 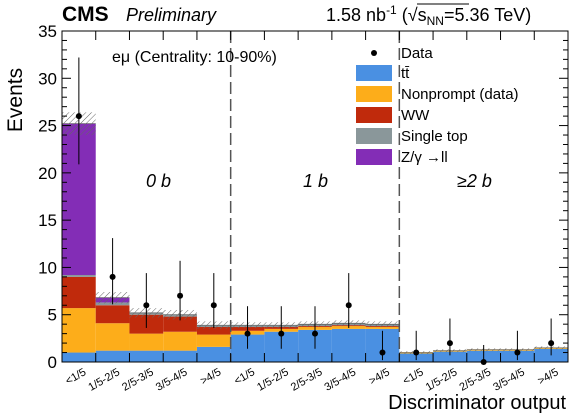 What do you see at coordinates (47, 78) in the screenshot?
I see `y-tick-label: 30` at bounding box center [47, 78].